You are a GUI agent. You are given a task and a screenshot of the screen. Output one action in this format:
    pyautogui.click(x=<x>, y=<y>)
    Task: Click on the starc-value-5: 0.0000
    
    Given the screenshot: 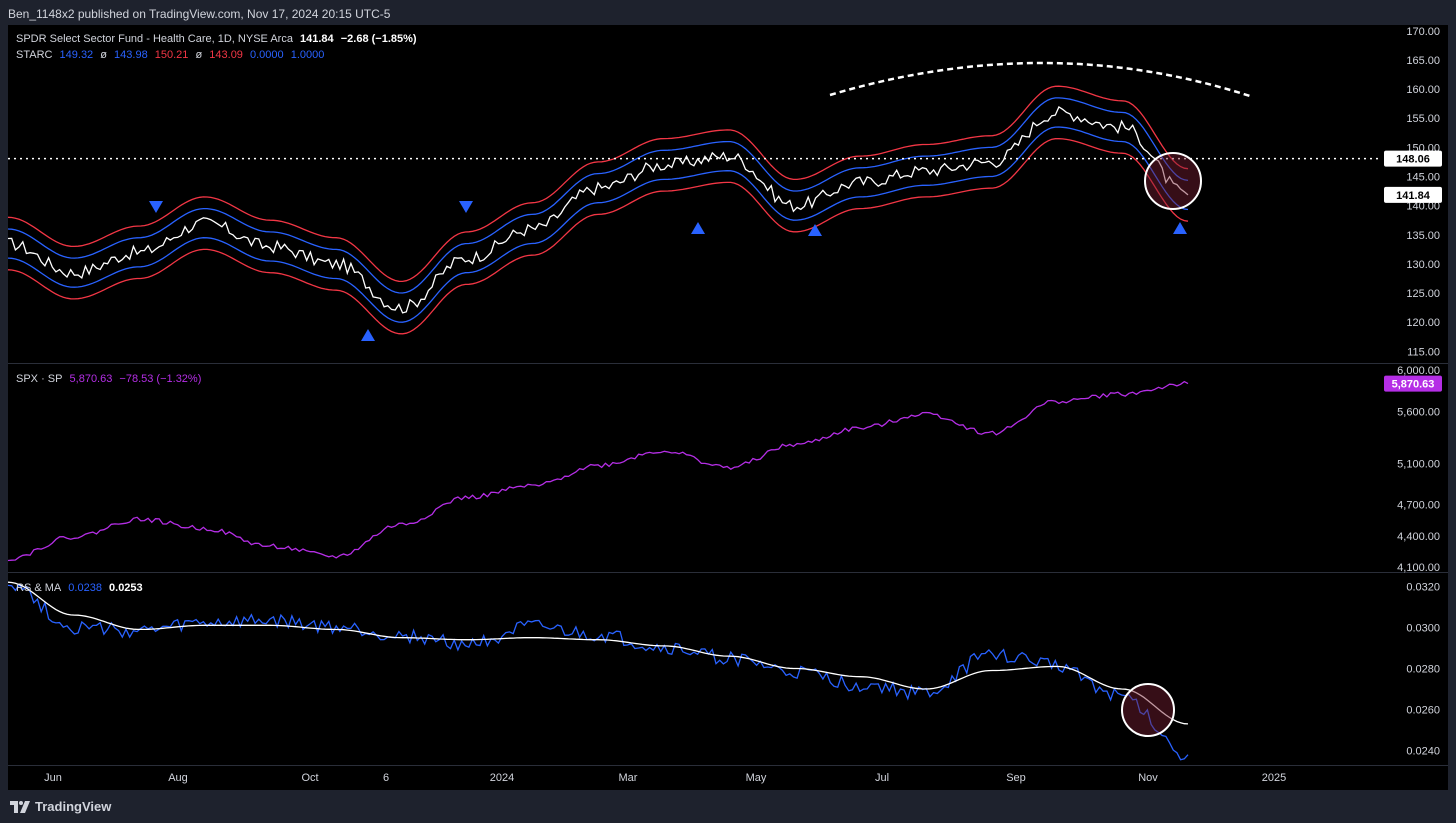 What is the action you would take?
    pyautogui.click(x=267, y=55)
    